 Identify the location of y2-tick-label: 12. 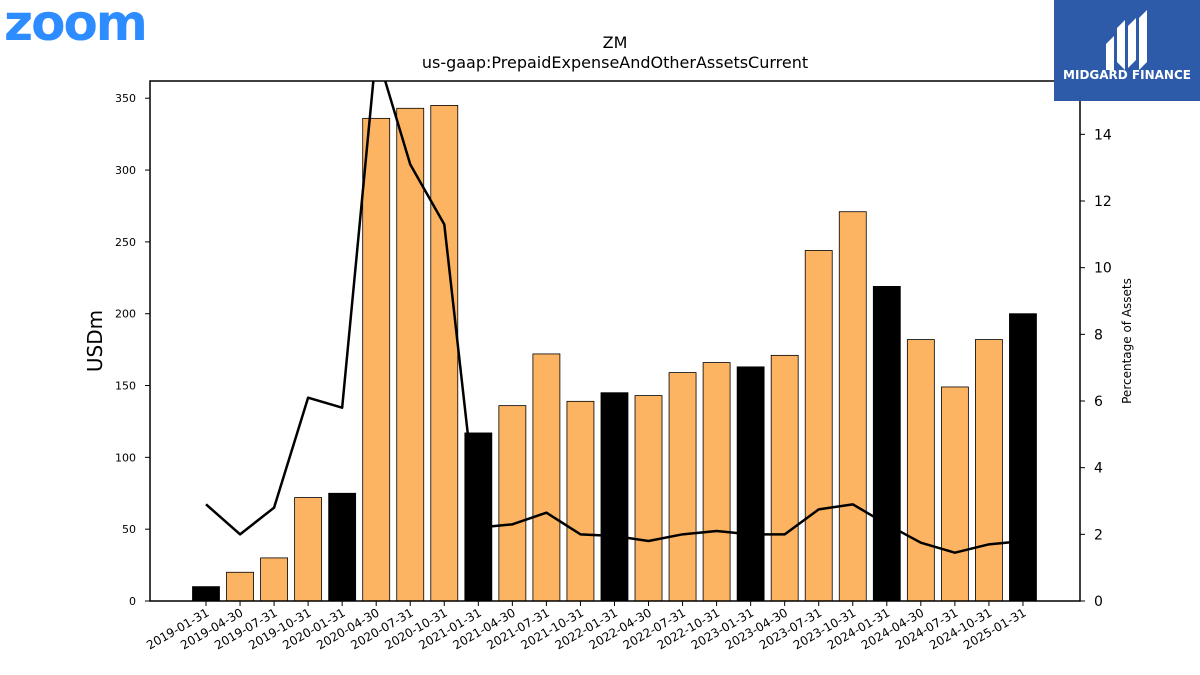
(1103, 202).